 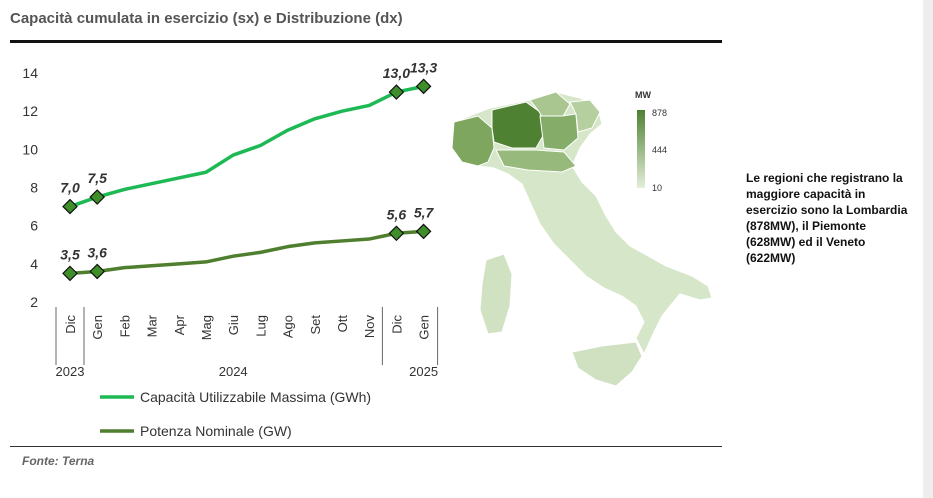 I want to click on data-label: 7,0, so click(x=70, y=188).